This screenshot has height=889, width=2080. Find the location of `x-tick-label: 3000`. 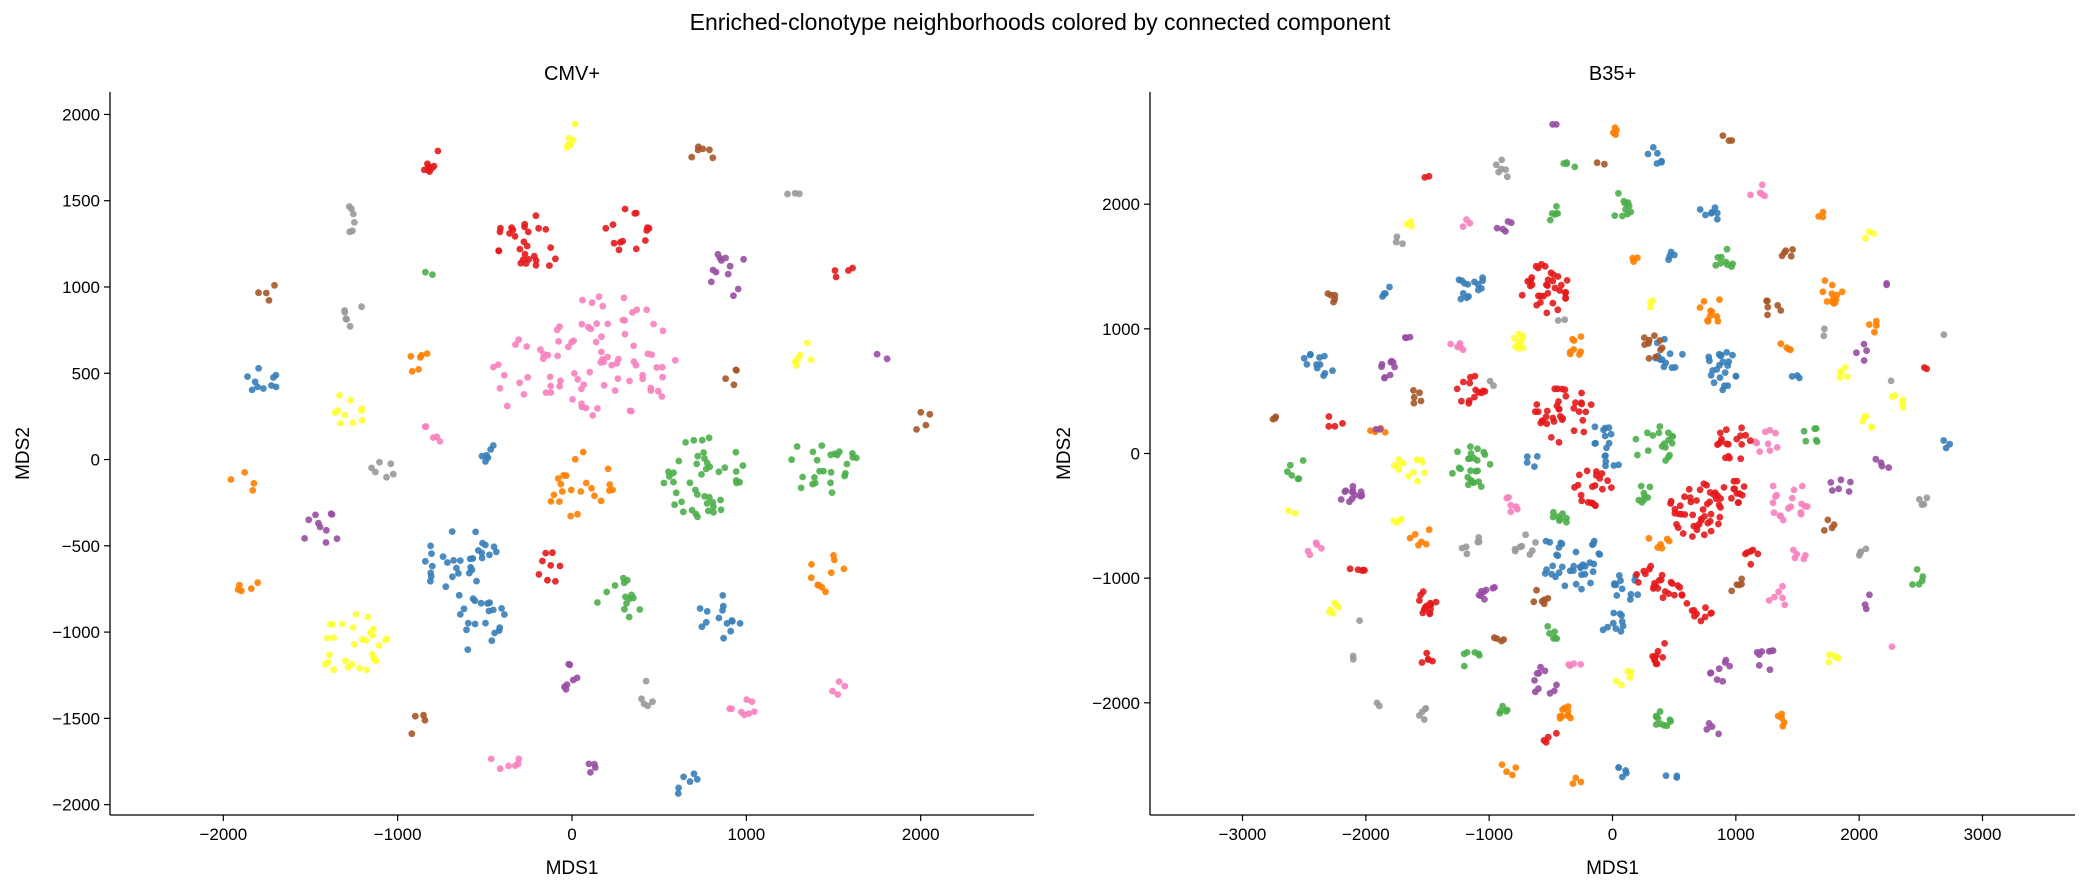

x-tick-label: 3000 is located at coordinates (1983, 834).